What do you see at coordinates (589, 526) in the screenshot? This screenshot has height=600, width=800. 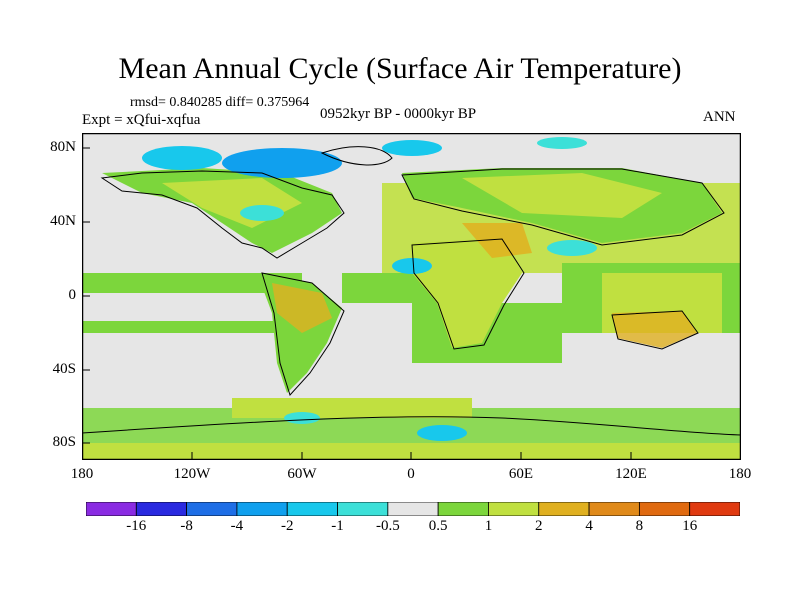 I see `colorbar-label: 4` at bounding box center [589, 526].